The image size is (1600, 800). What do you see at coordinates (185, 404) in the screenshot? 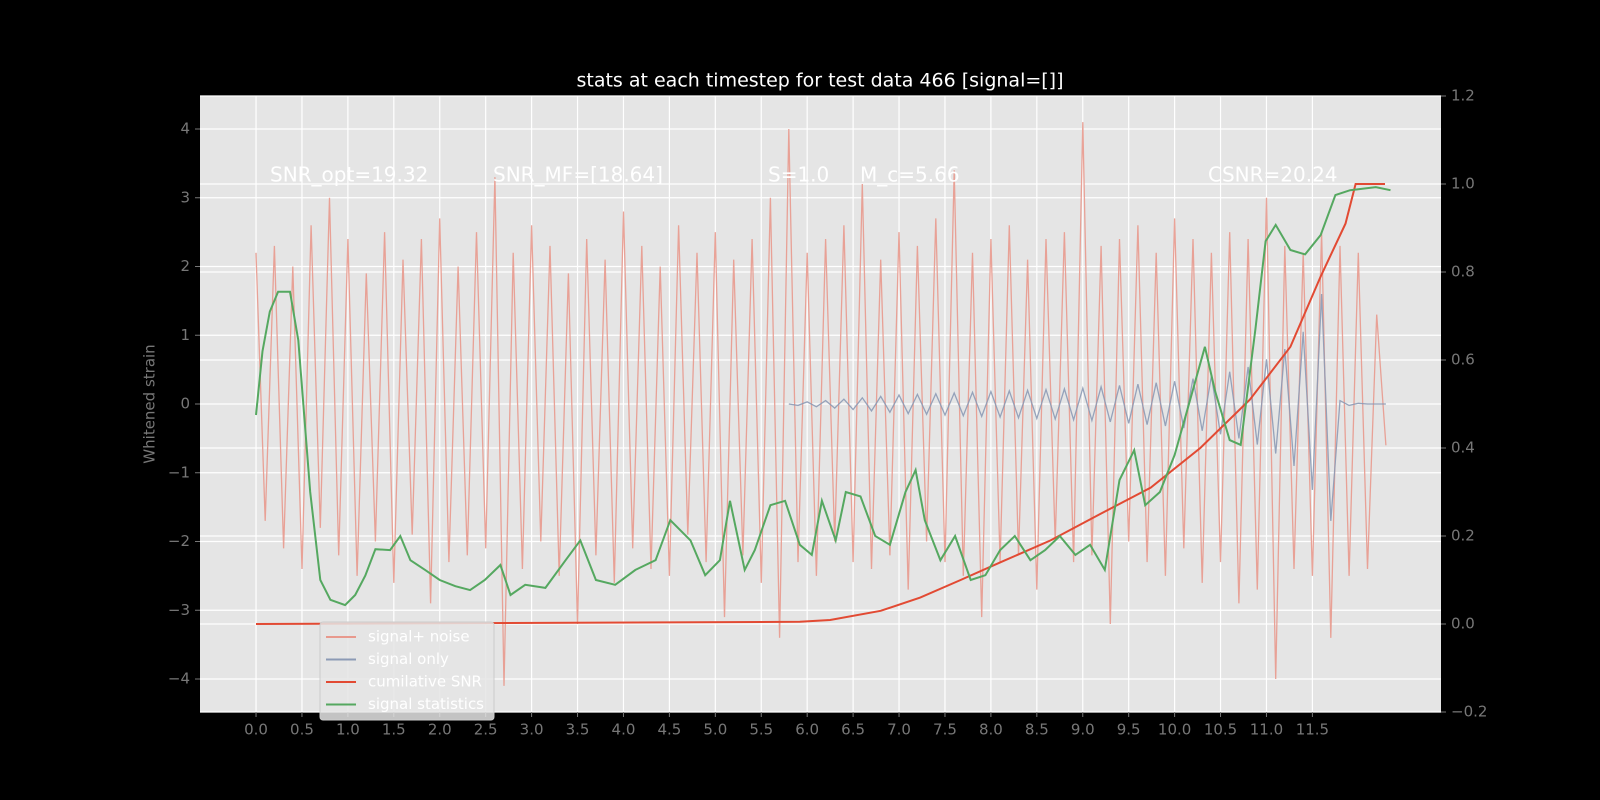
I see `y-tick-label: 0` at bounding box center [185, 404].